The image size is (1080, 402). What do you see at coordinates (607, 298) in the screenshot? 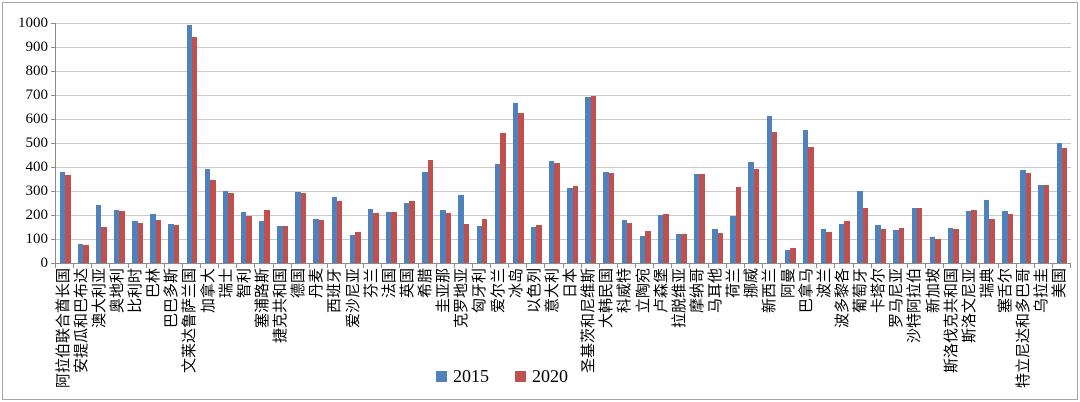
I see `x-axis-category-label: 大韩民国` at bounding box center [607, 298].